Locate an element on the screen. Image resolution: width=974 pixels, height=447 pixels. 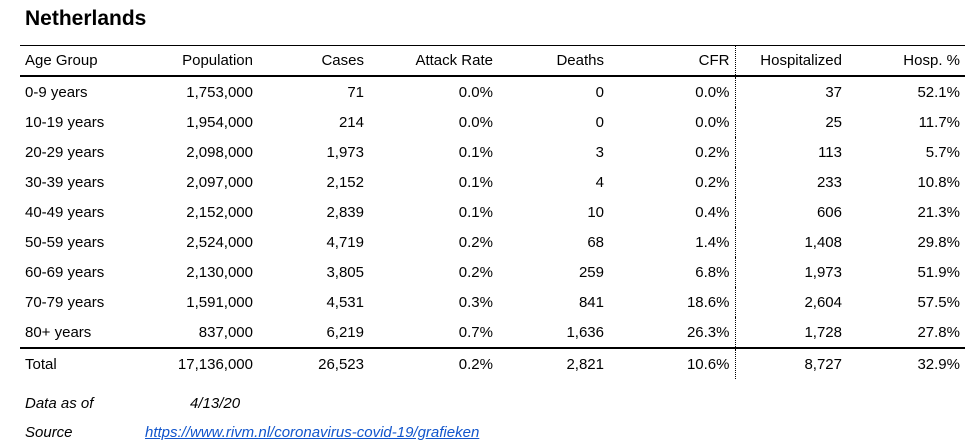
cell-total-attack-rate: 0.2% is located at coordinates (433, 363).